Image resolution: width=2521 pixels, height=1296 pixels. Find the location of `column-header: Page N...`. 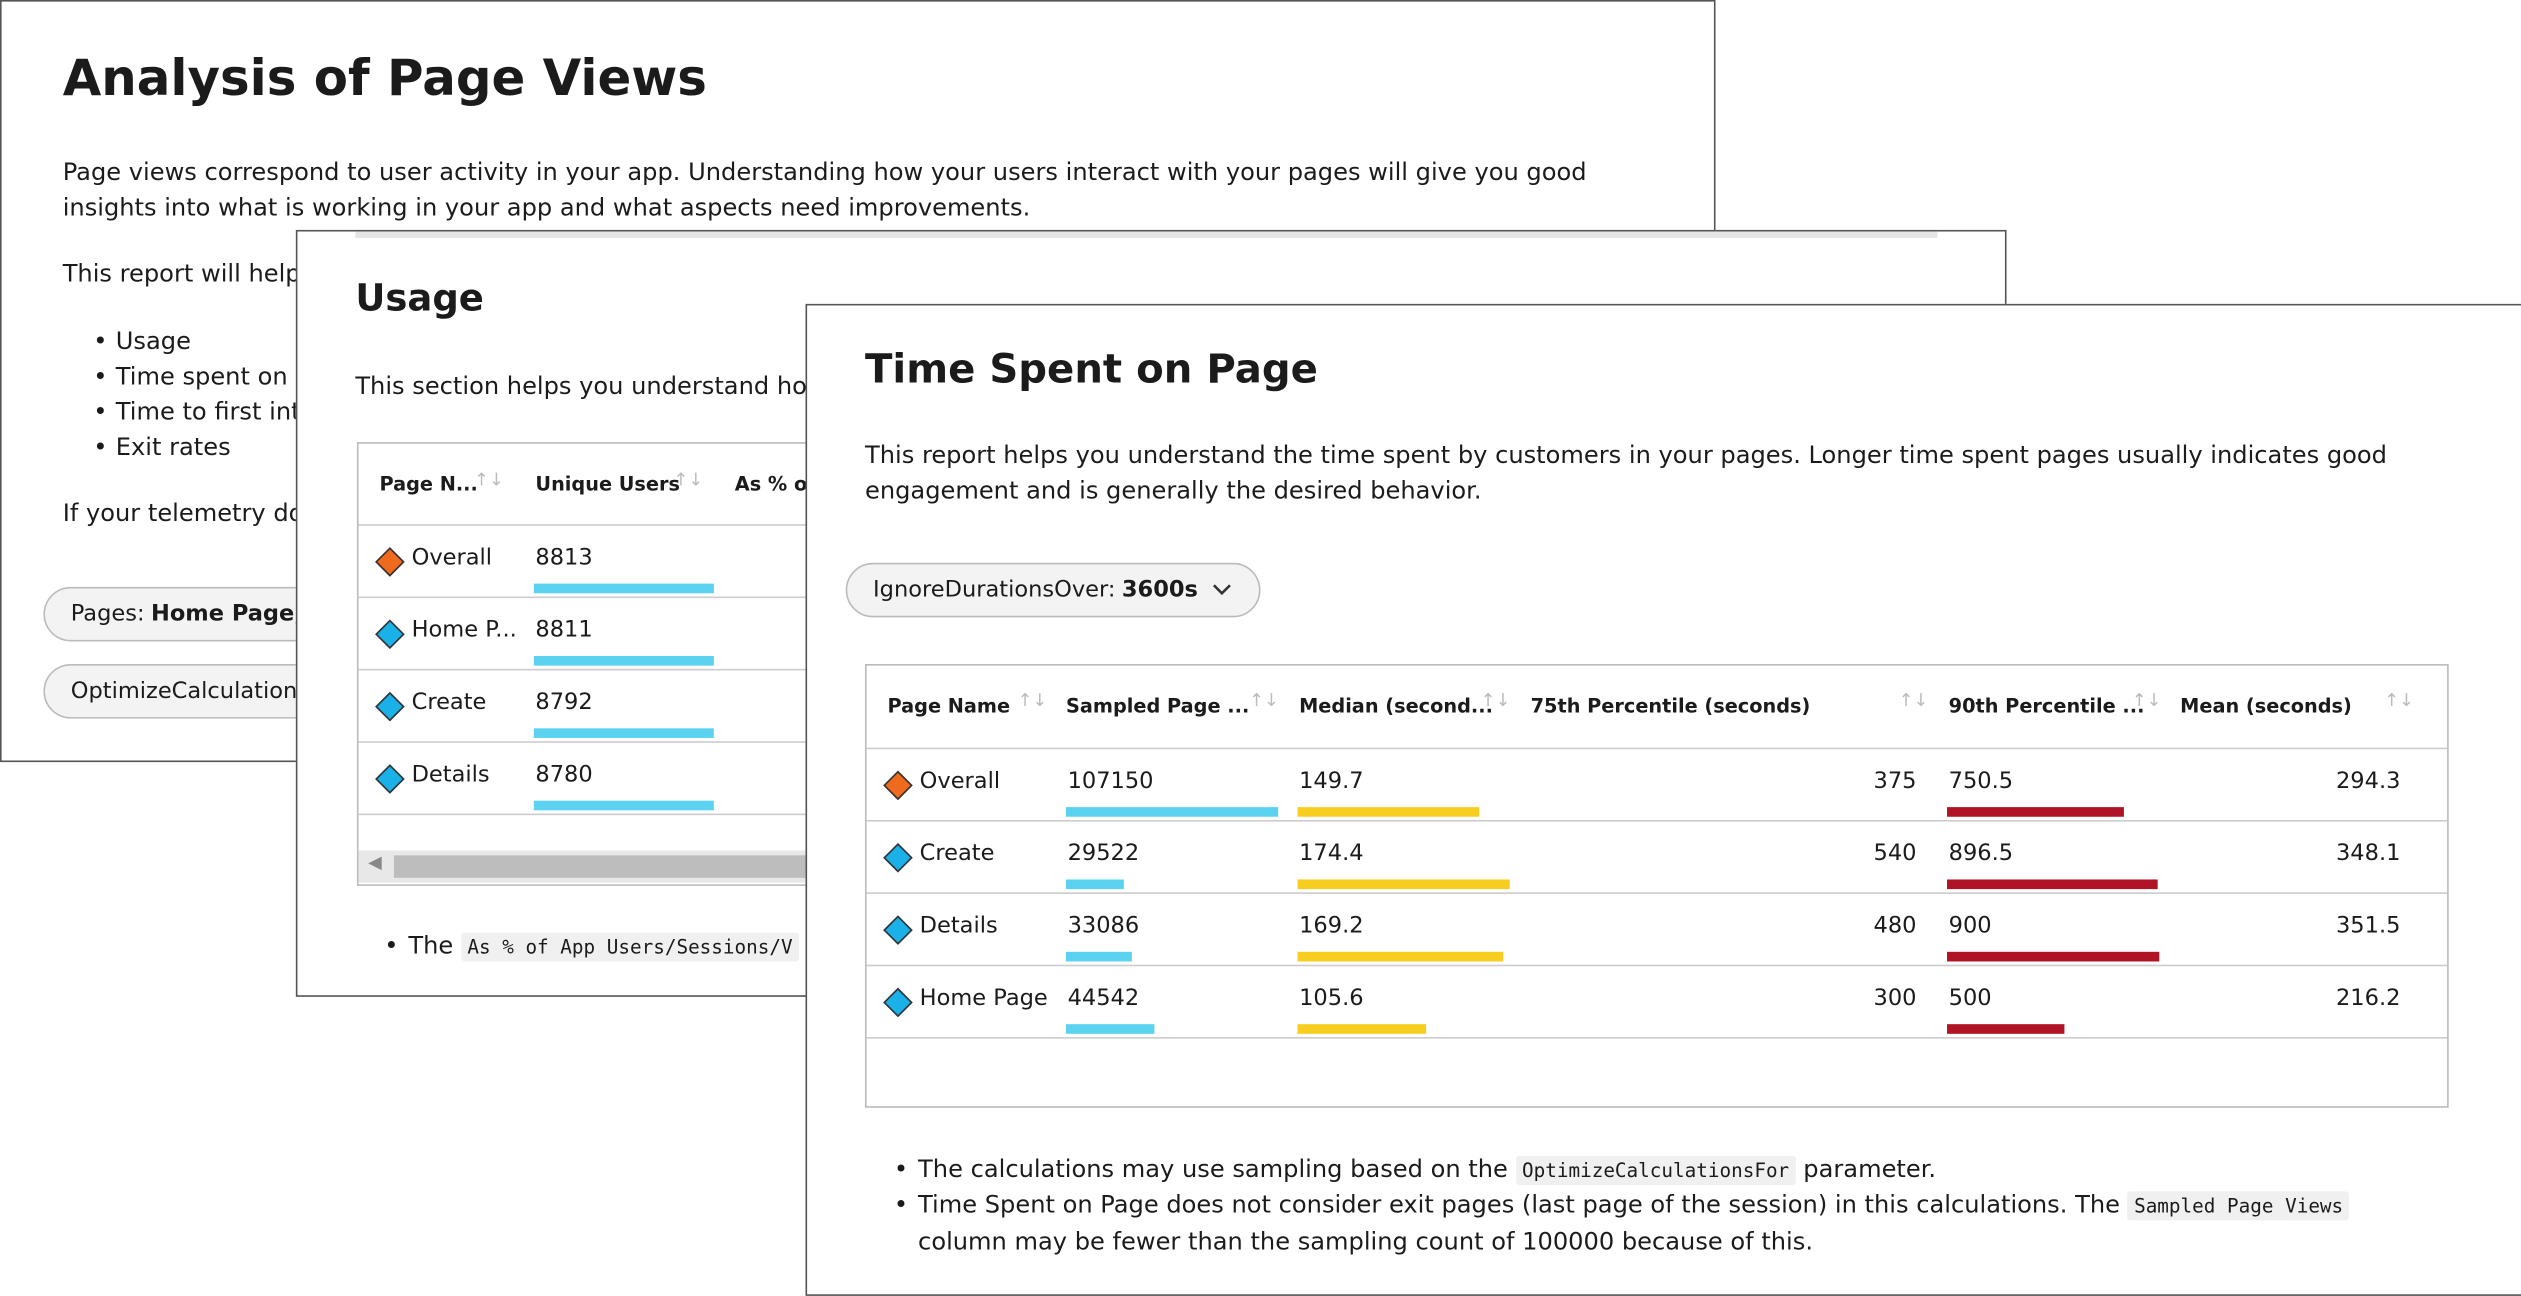

column-header: Page N... is located at coordinates (428, 484).